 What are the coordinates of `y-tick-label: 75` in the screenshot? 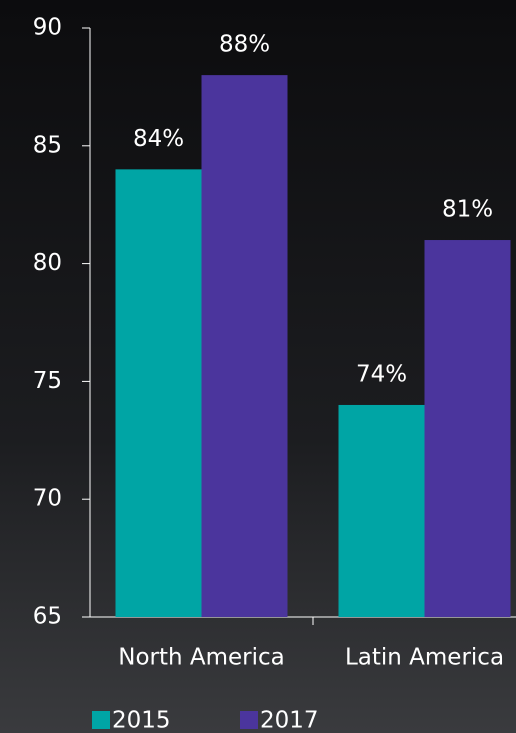 It's located at (47, 381).